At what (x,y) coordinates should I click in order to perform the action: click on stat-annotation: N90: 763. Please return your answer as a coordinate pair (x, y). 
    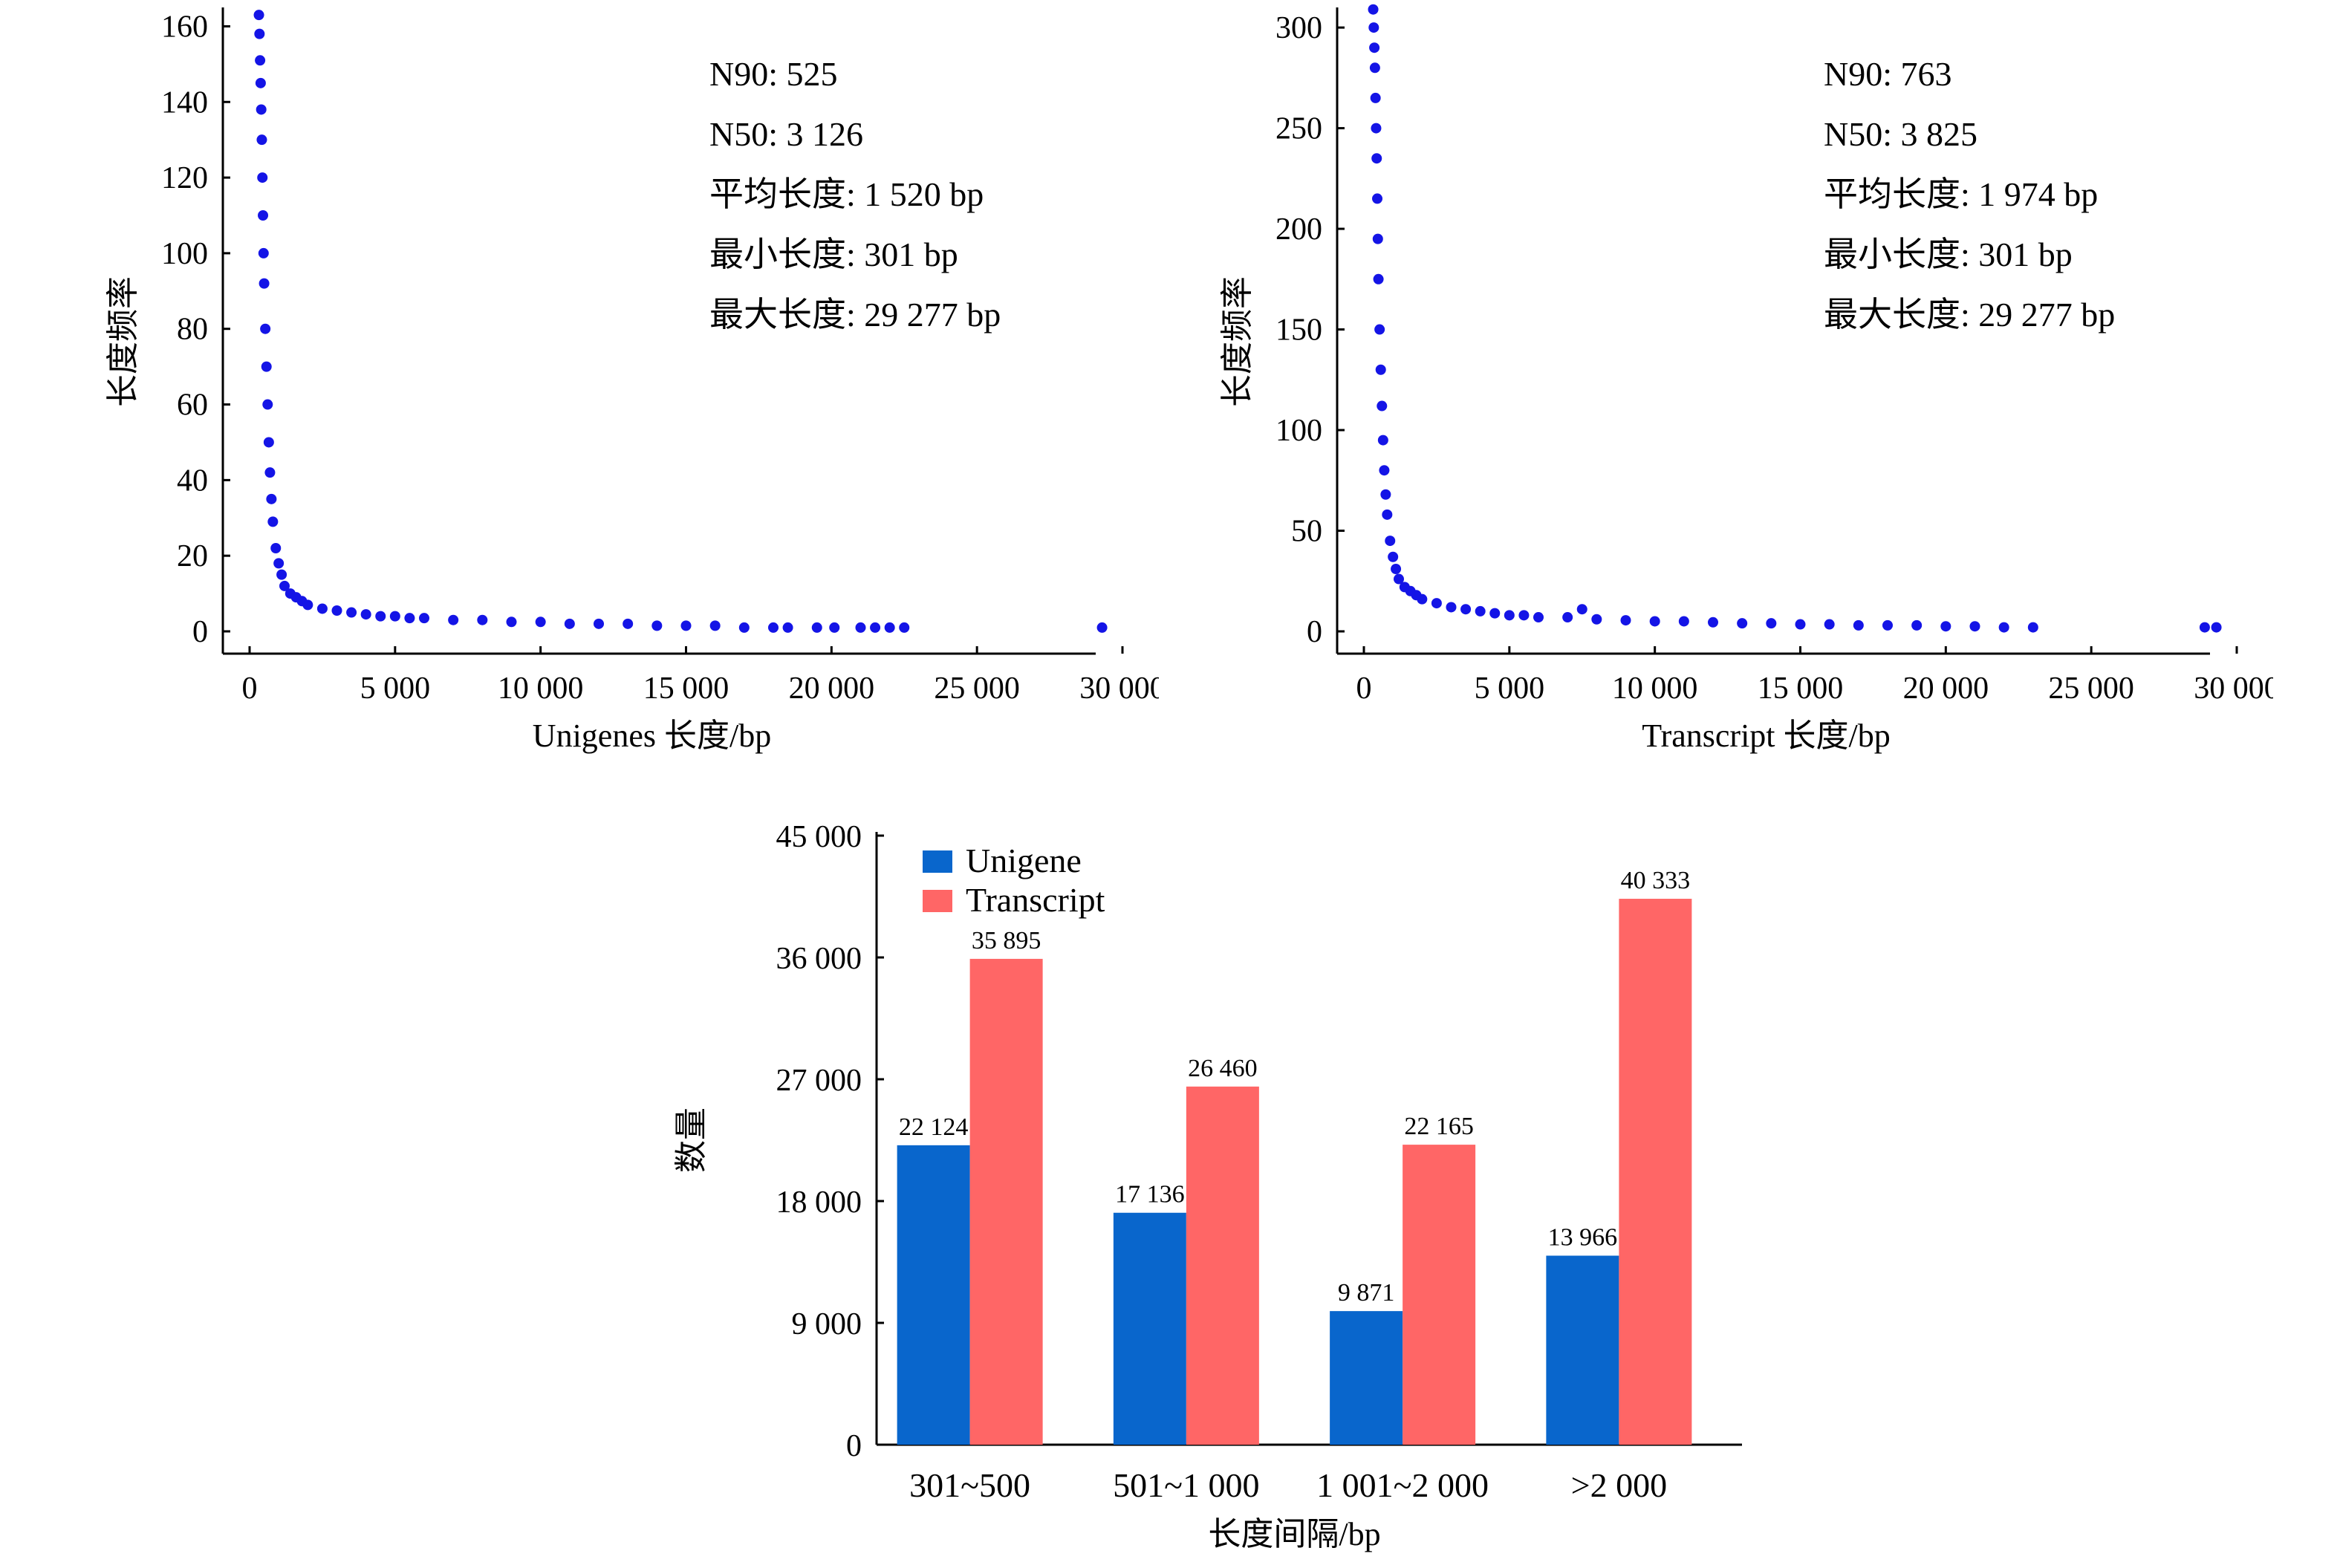
    Looking at the image, I should click on (1888, 74).